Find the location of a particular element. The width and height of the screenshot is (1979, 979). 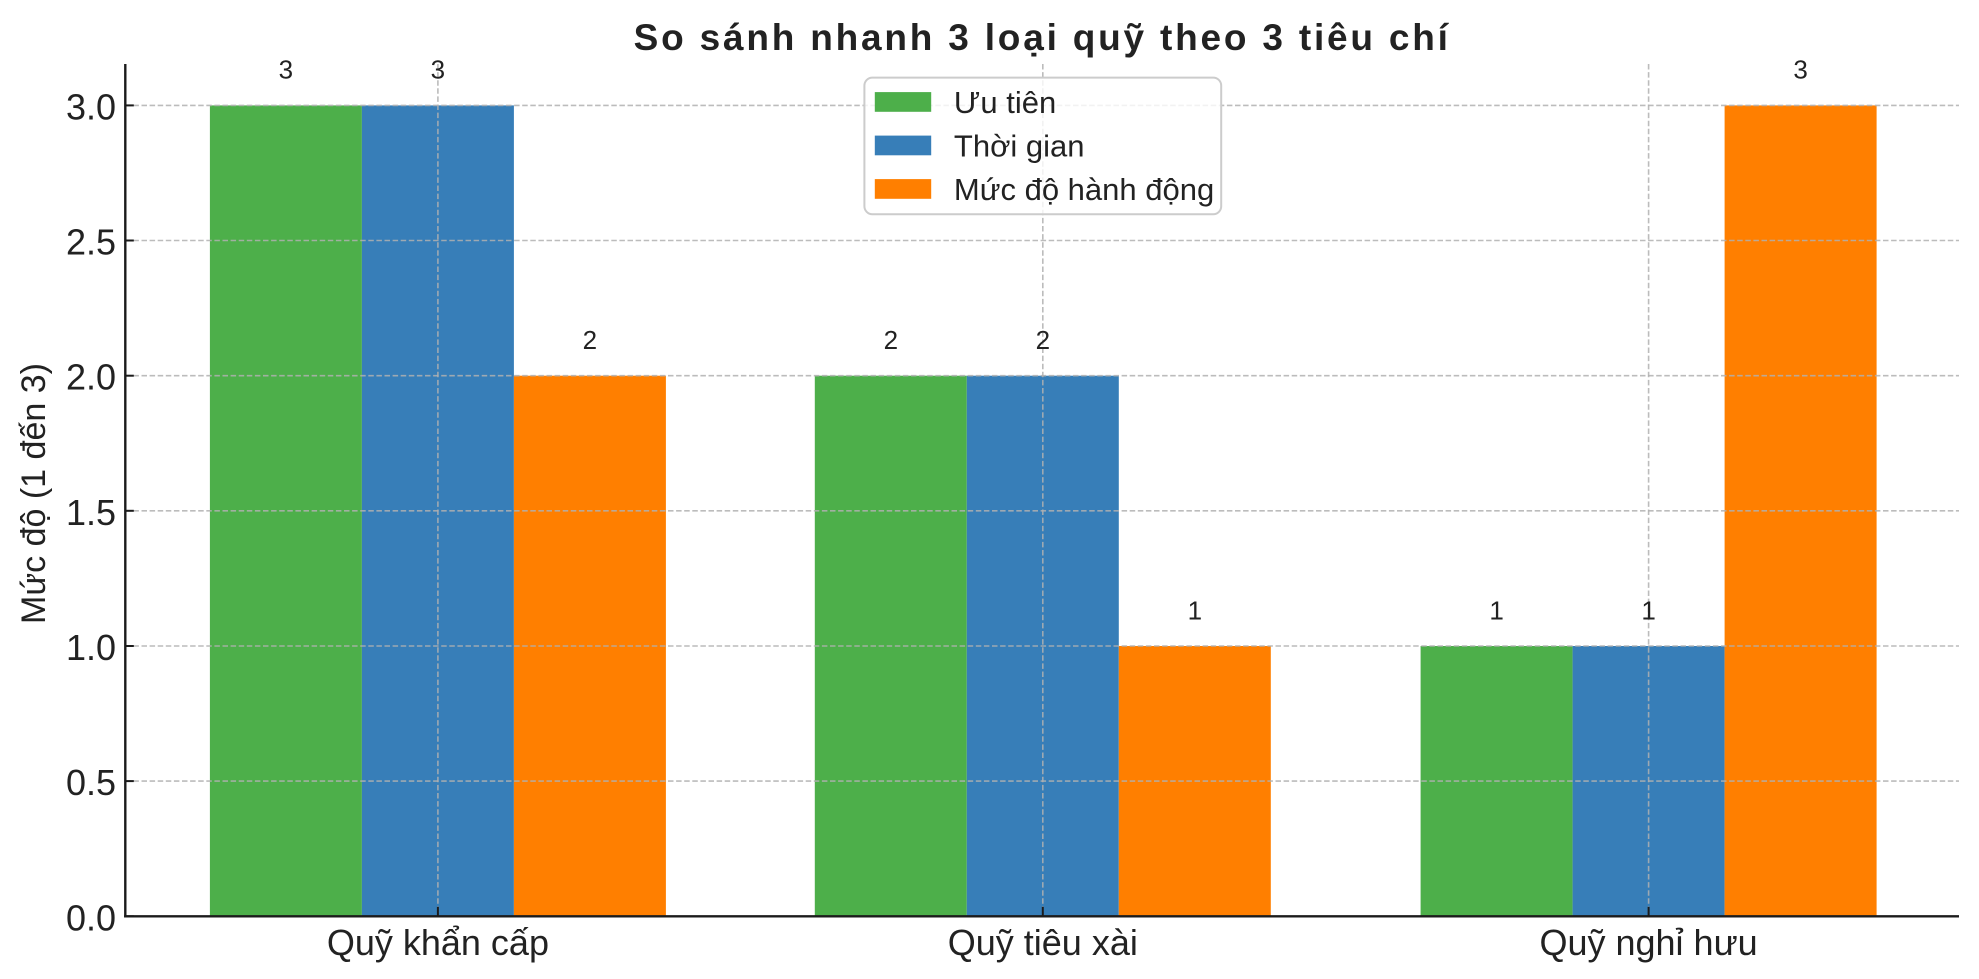

svg-text: Quỹ nghỉ hưu is located at coordinates (1648, 942).